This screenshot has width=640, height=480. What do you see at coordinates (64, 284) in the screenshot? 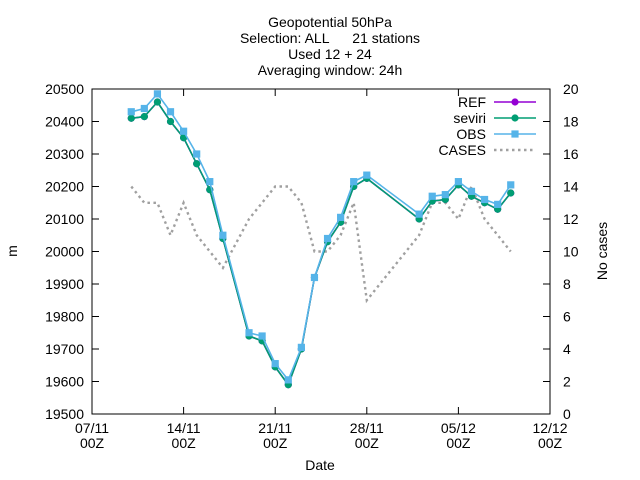
I see `y-tick-label: 19900` at bounding box center [64, 284].